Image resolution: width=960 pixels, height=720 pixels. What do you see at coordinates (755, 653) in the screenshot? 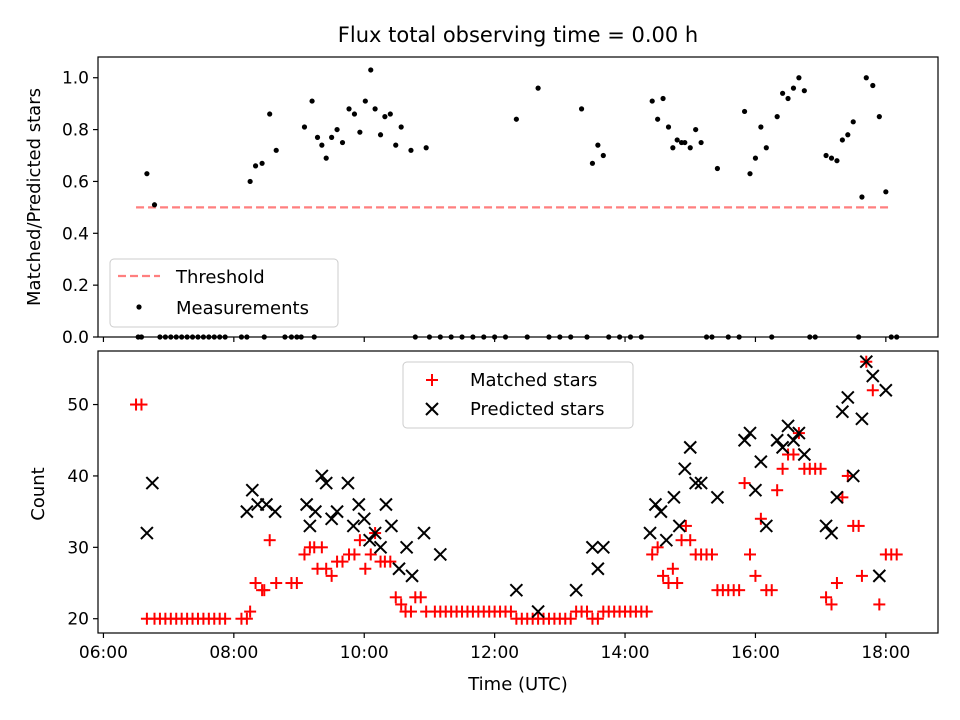
I see `x-tick-label: 16:00` at bounding box center [755, 653].